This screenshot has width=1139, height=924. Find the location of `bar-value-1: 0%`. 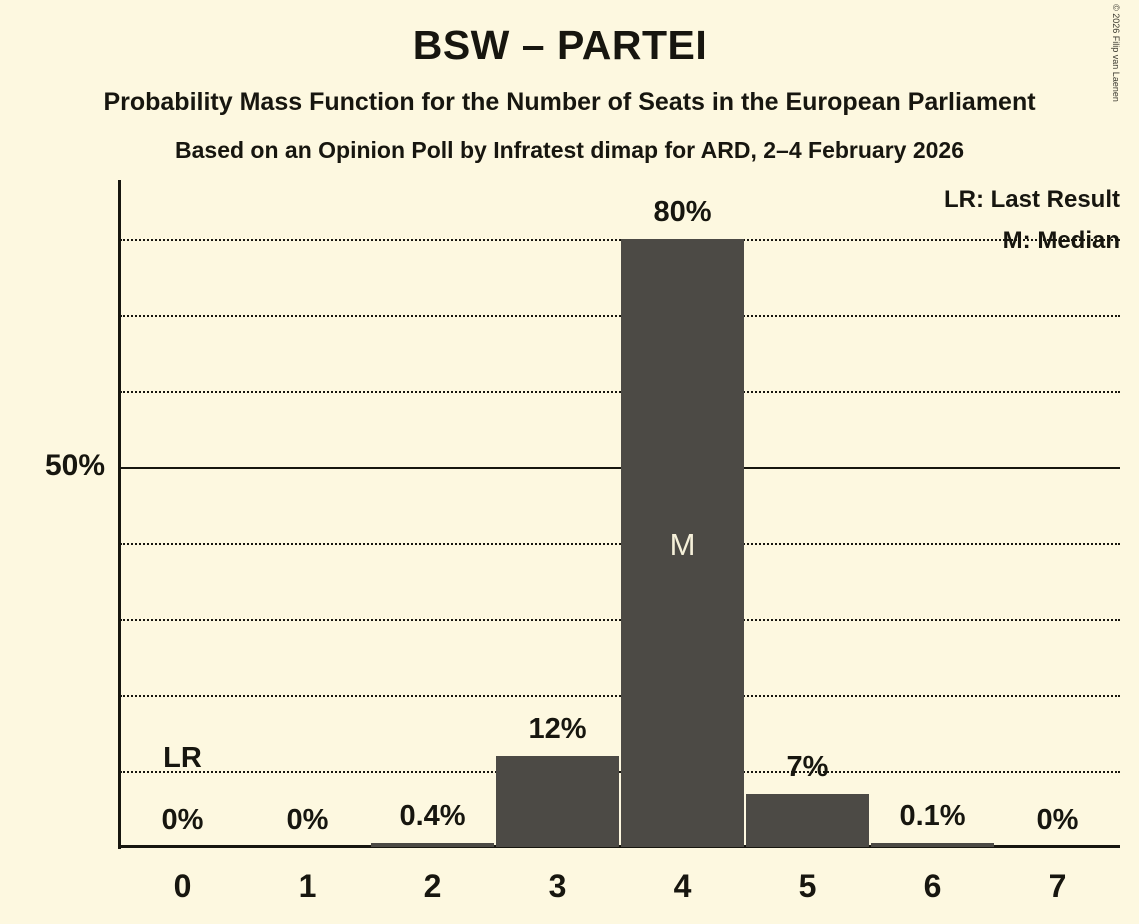

bar-value-1: 0% is located at coordinates (307, 820).